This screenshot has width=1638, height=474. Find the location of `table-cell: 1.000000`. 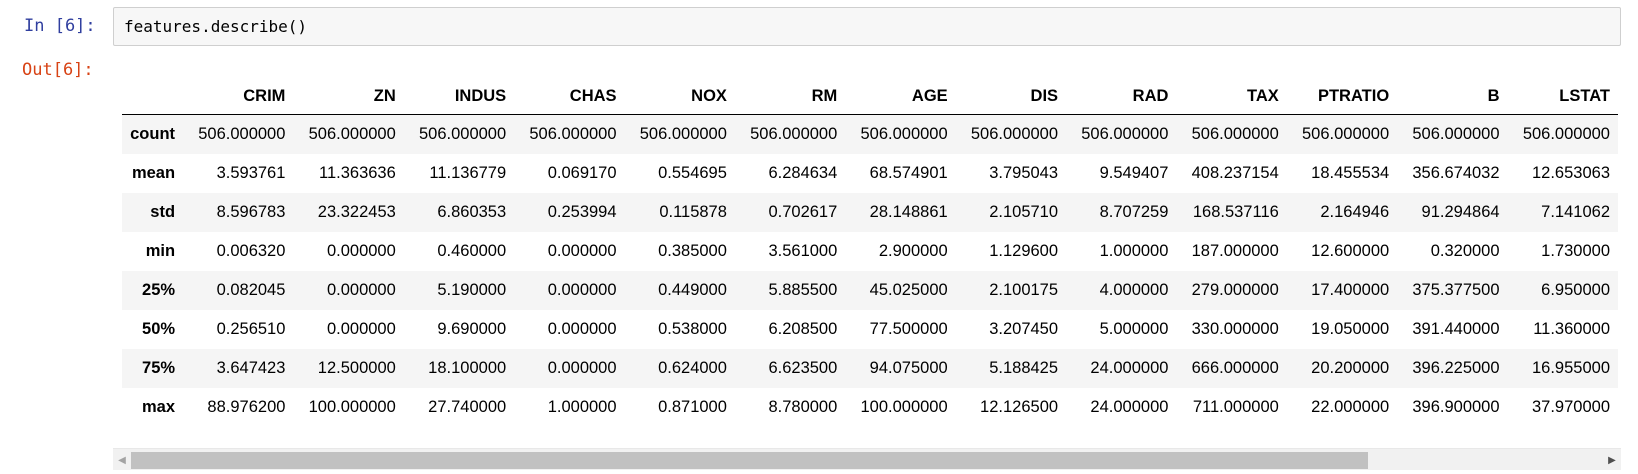

table-cell: 1.000000 is located at coordinates (1134, 250).